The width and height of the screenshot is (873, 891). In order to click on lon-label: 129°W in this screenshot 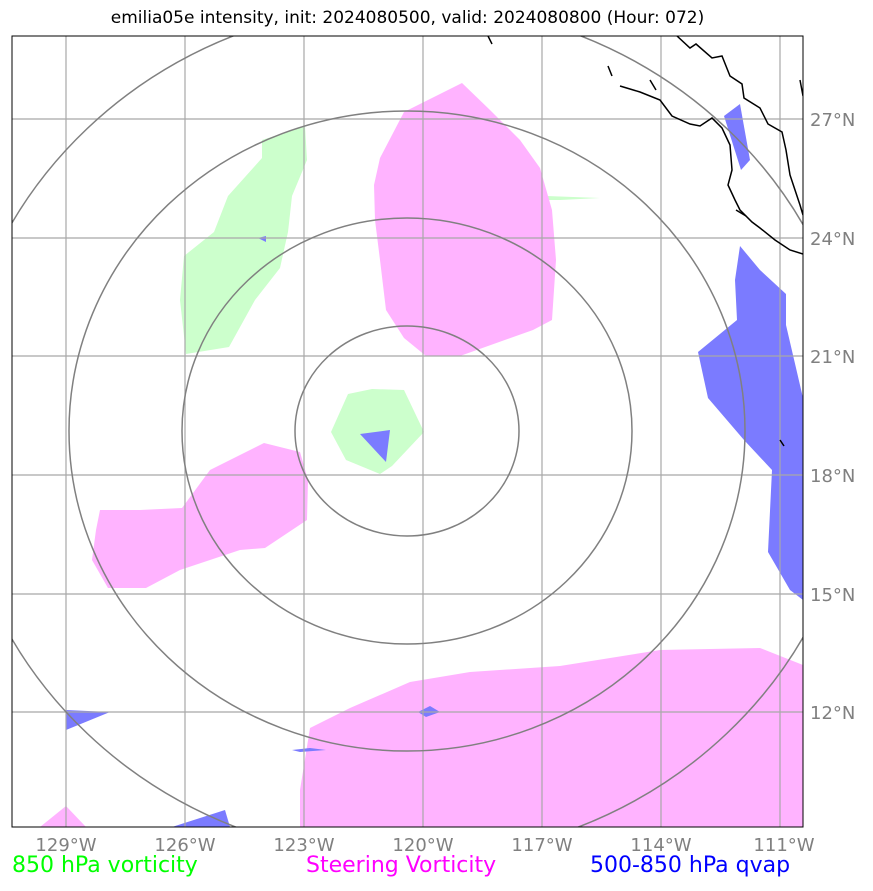, I will do `click(65, 845)`.